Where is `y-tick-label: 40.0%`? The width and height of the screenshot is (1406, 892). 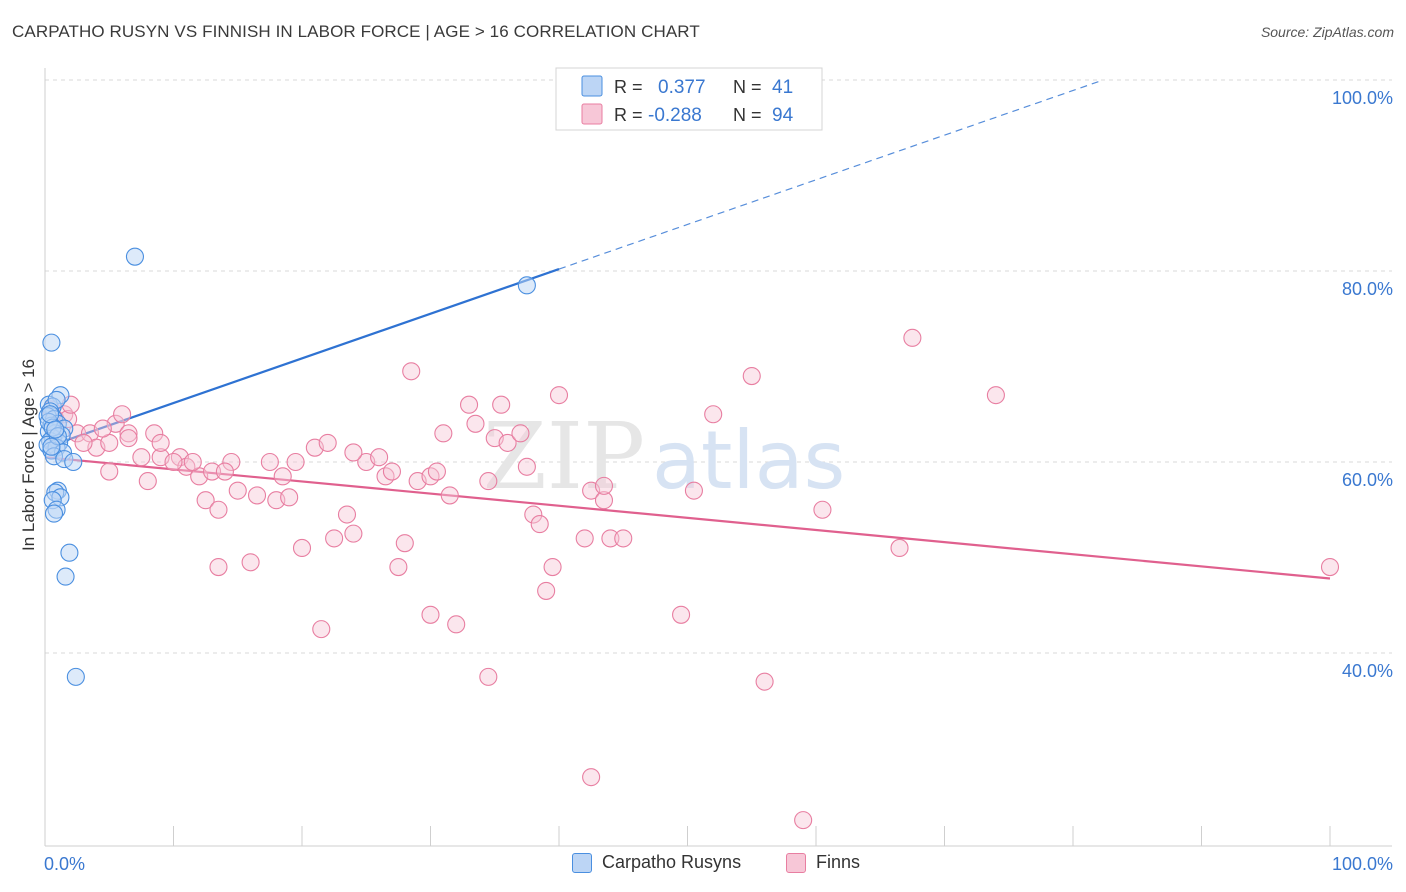 y-tick-label: 40.0% is located at coordinates (1367, 671).